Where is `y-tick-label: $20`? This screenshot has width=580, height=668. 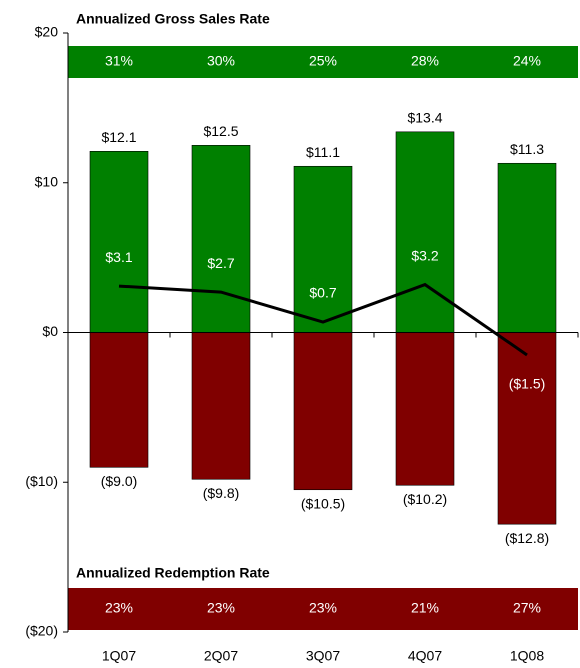
y-tick-label: $20 is located at coordinates (47, 32).